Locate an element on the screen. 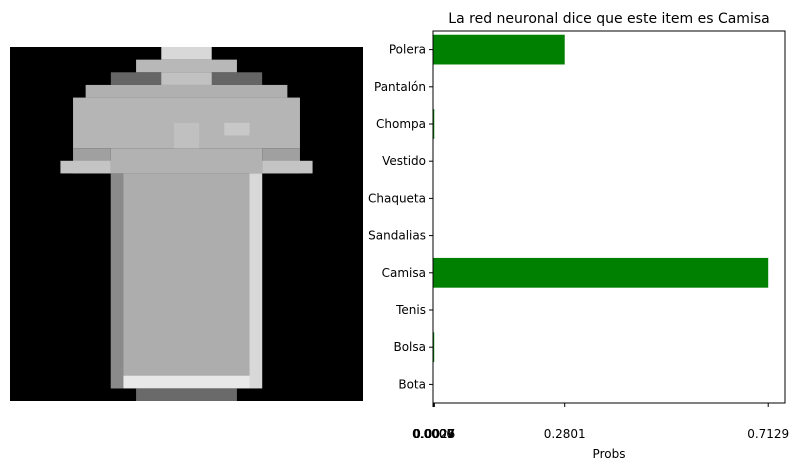 This screenshot has height=470, width=809. y-tick-label: Polera is located at coordinates (407, 50).